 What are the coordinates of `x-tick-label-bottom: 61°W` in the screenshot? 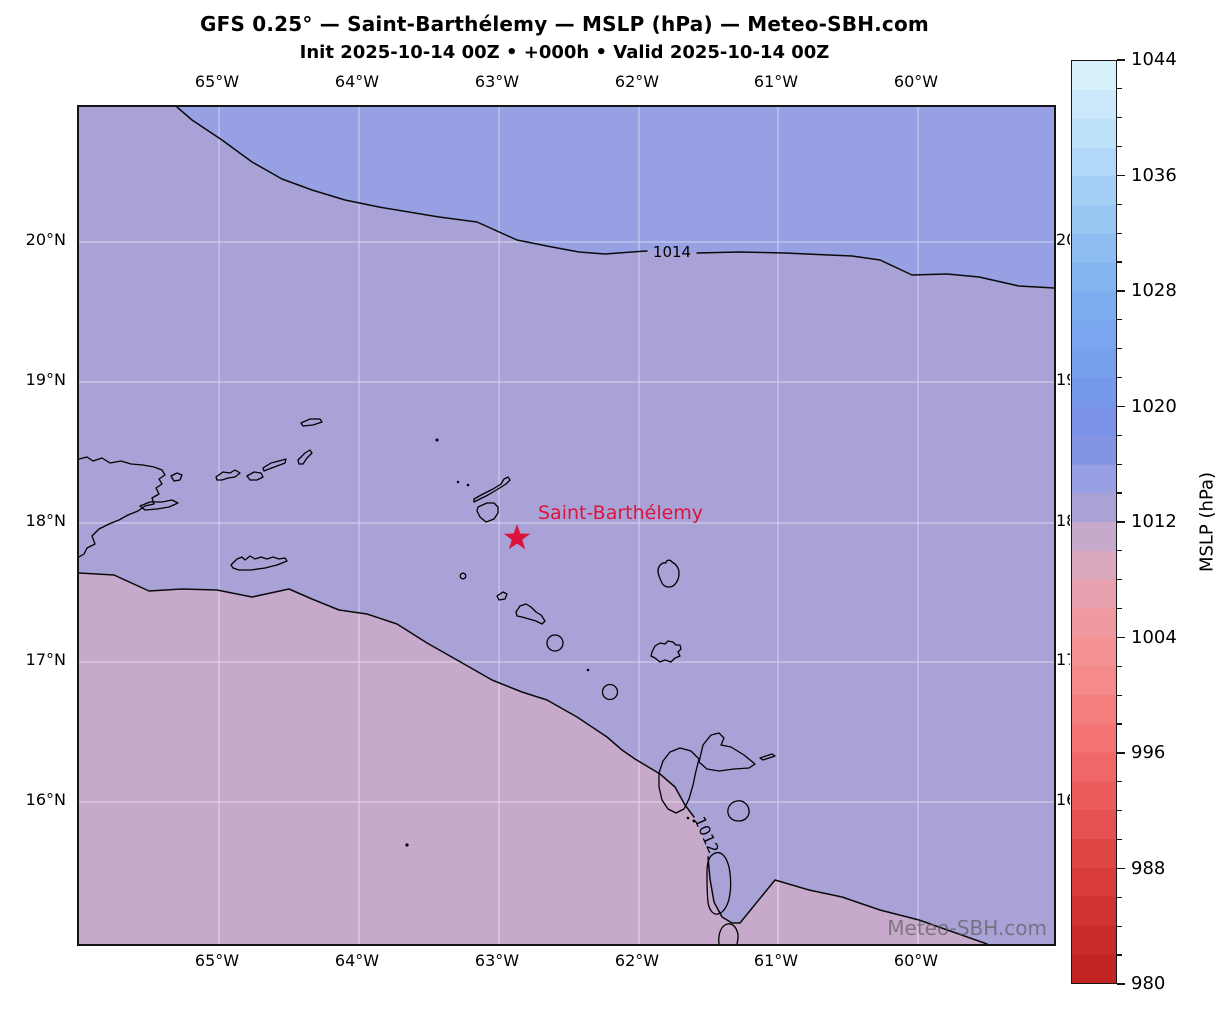 It's located at (776, 960).